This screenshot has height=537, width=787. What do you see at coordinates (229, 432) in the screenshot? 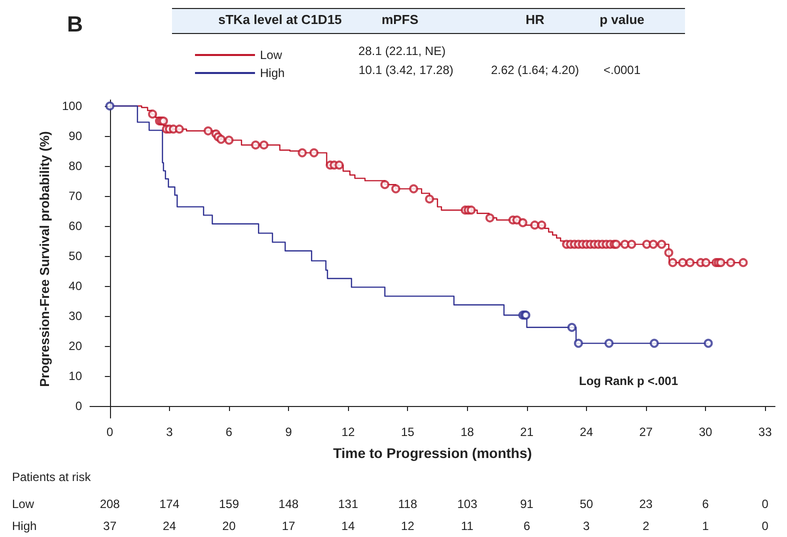
I see `x-tick-label: 6` at bounding box center [229, 432].